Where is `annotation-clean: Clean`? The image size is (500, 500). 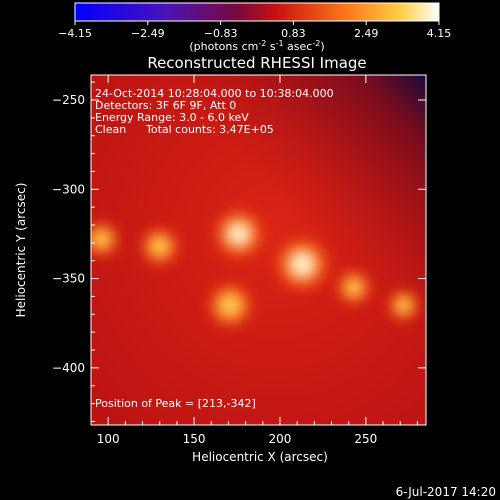
annotation-clean: Clean is located at coordinates (110, 129).